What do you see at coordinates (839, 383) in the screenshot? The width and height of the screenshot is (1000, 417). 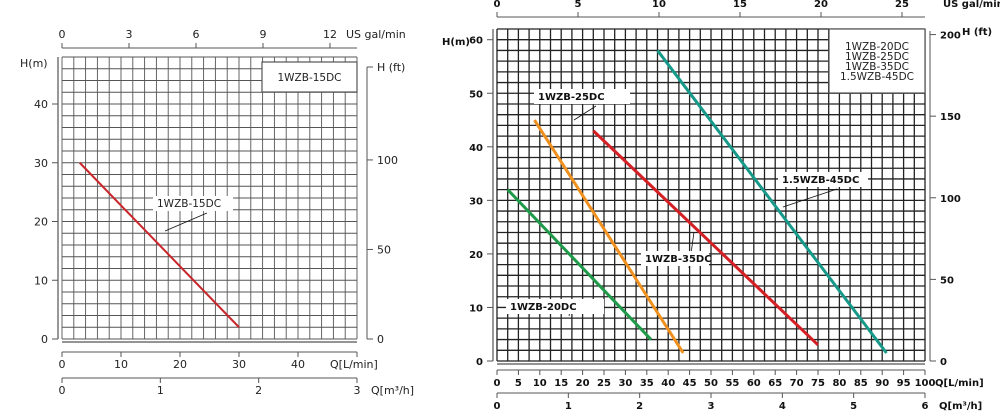 I see `x-tick-label: 80` at bounding box center [839, 383].